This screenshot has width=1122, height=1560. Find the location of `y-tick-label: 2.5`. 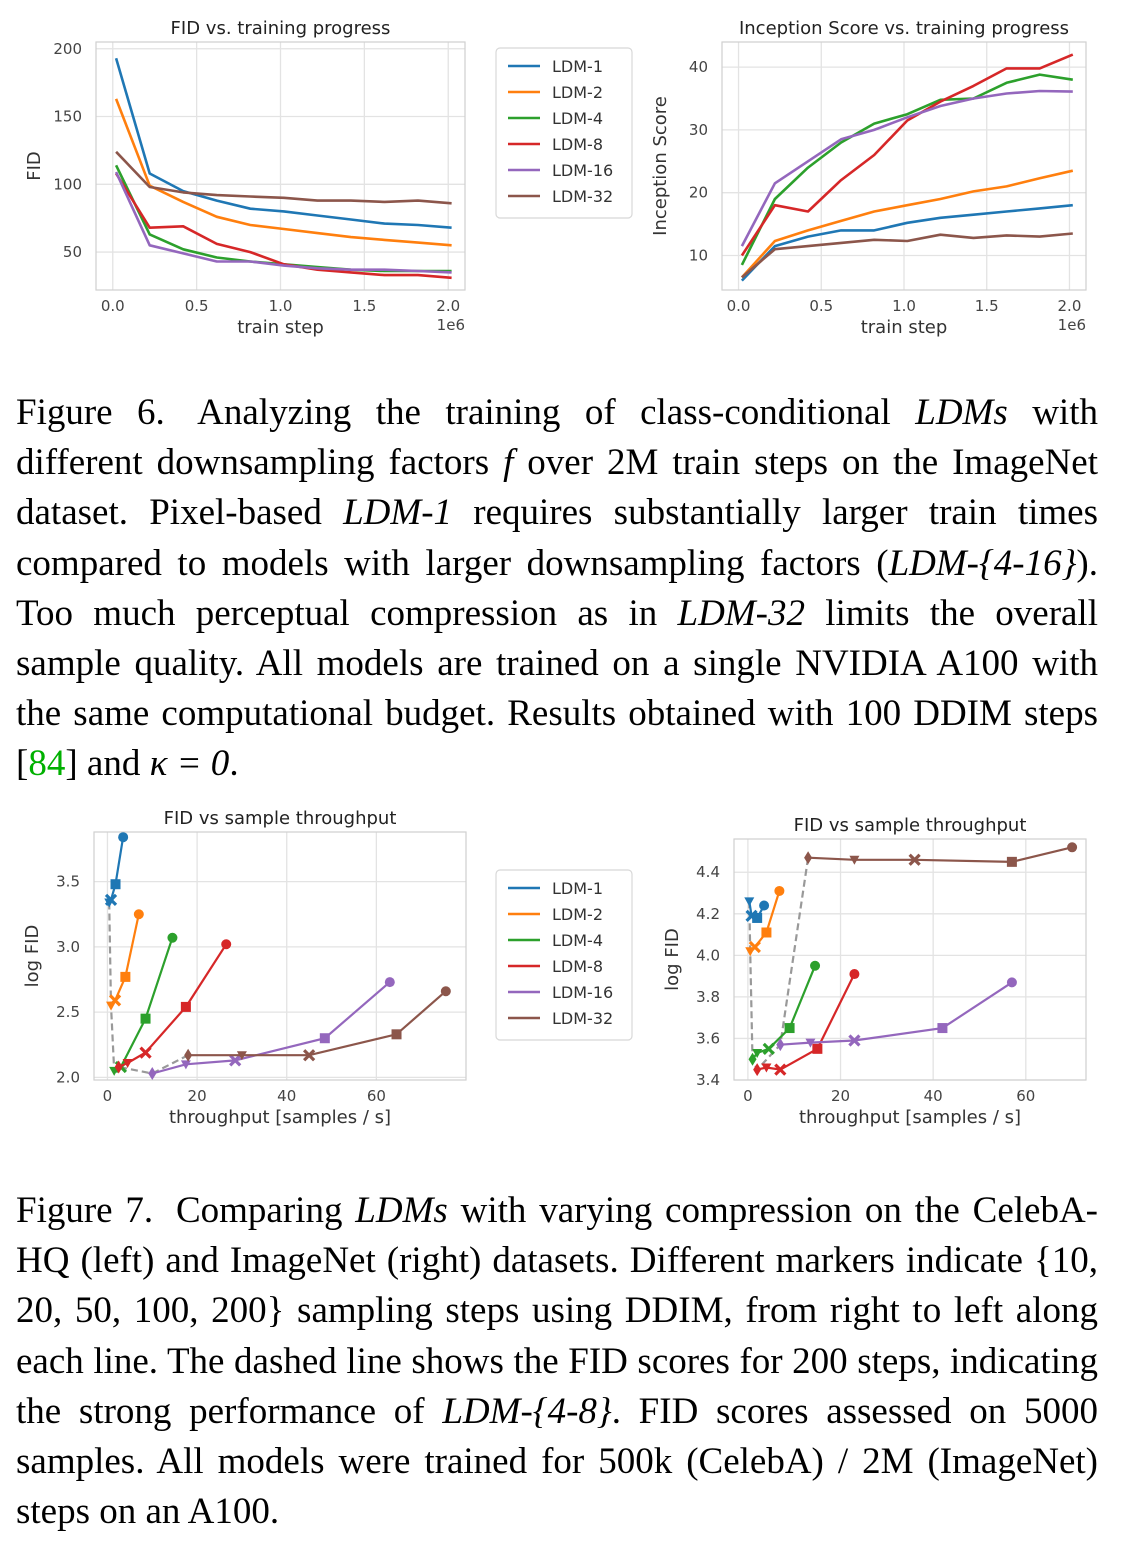

y-tick-label: 2.5 is located at coordinates (68, 1012).